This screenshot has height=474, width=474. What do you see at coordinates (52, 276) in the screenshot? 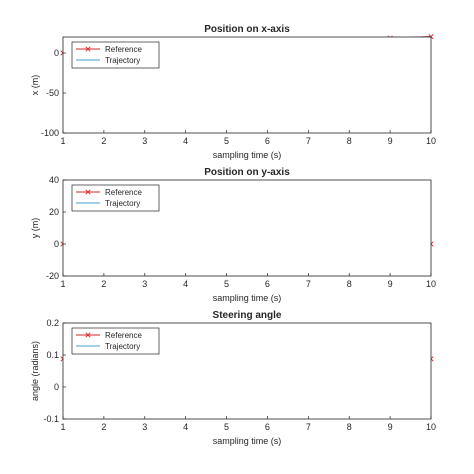
I see `y-tick-label: -20` at bounding box center [52, 276].